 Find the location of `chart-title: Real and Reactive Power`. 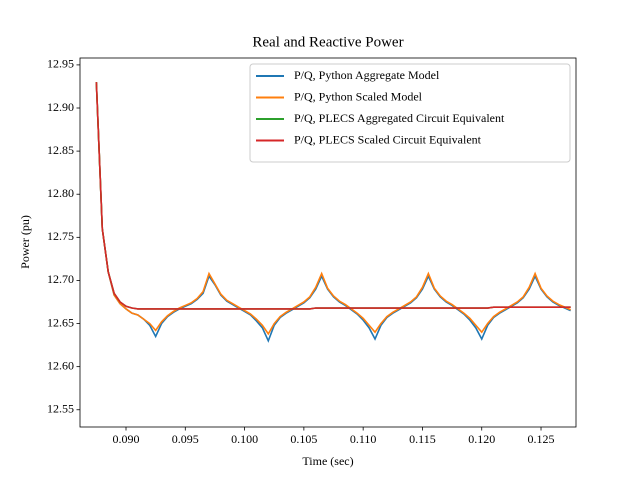

chart-title: Real and Reactive Power is located at coordinates (327, 42).